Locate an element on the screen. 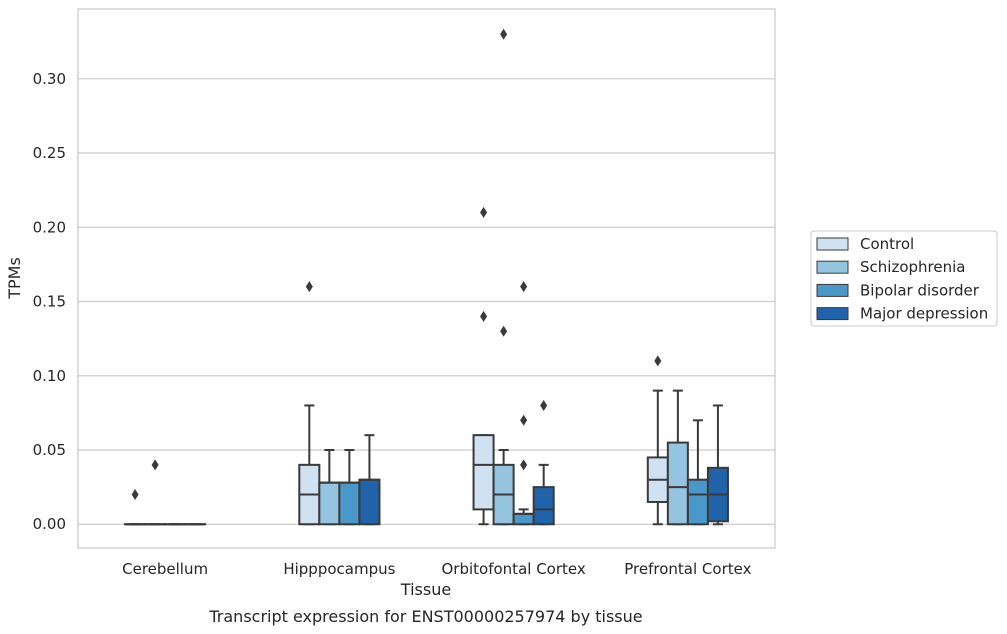  legend-frame is located at coordinates (904, 278).